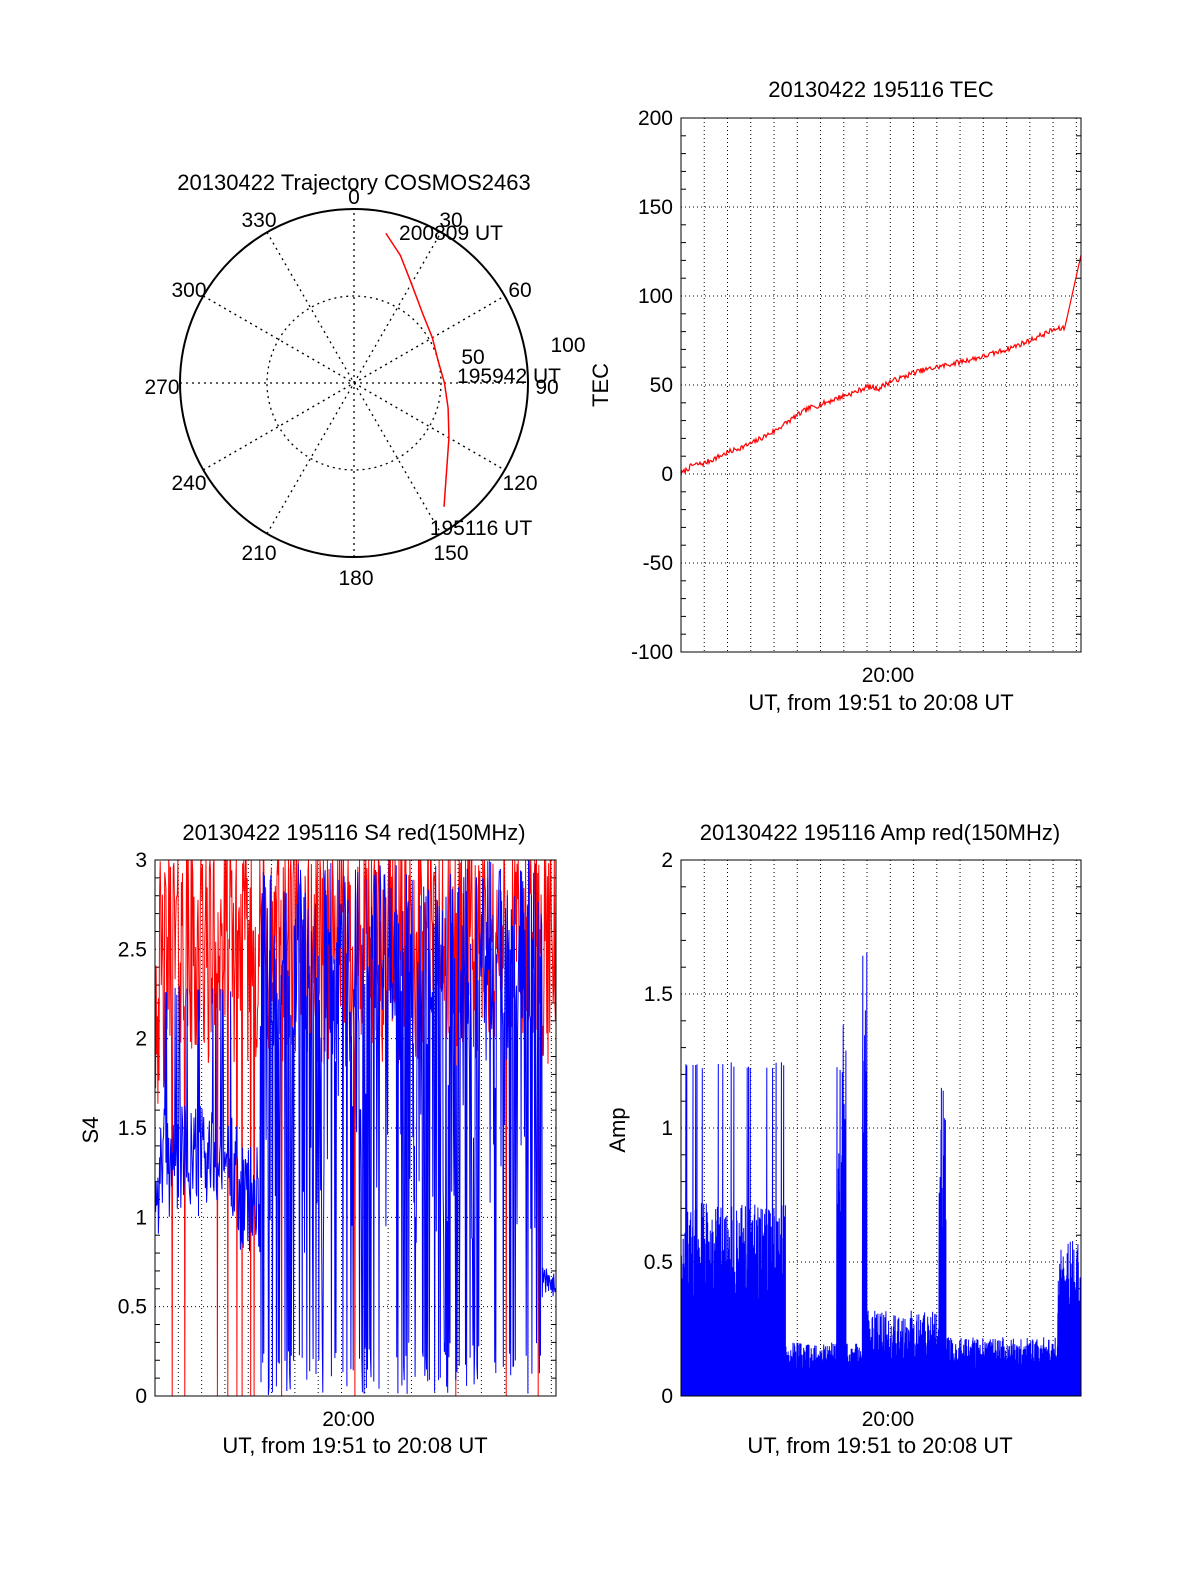  I want to click on s4-series, so click(355, 1128).